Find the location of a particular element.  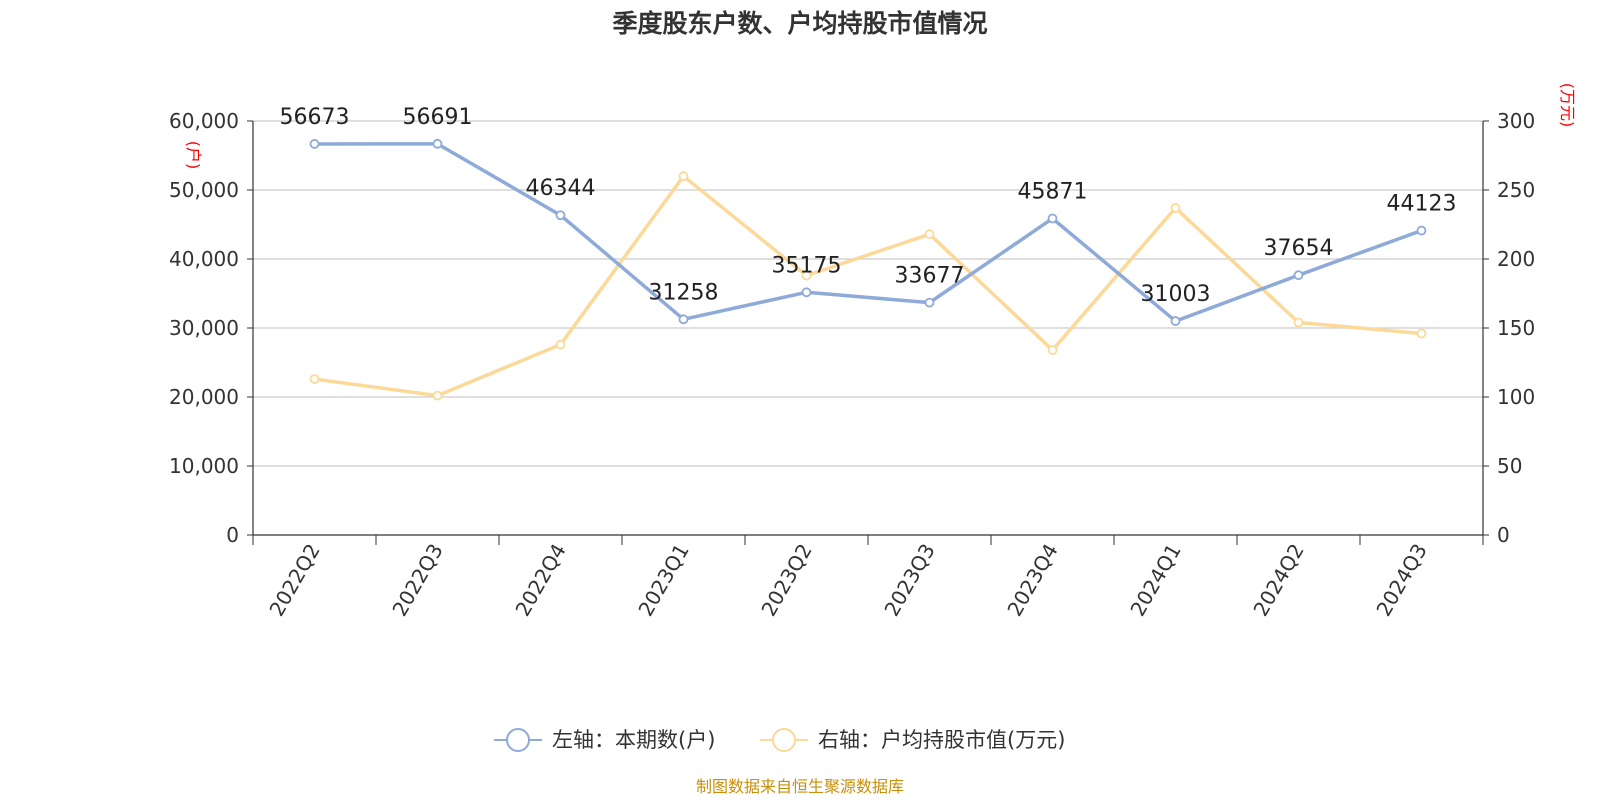

data-label: 44123 is located at coordinates (1422, 204).